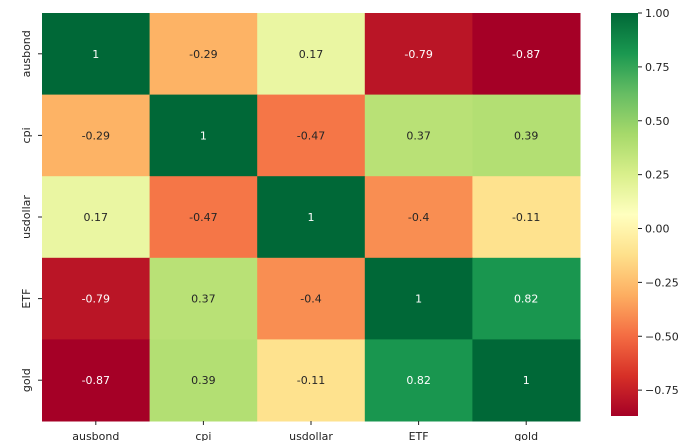 This screenshot has height=441, width=700. I want to click on heatmap-cell-ausbond-usdollar, so click(311, 54).